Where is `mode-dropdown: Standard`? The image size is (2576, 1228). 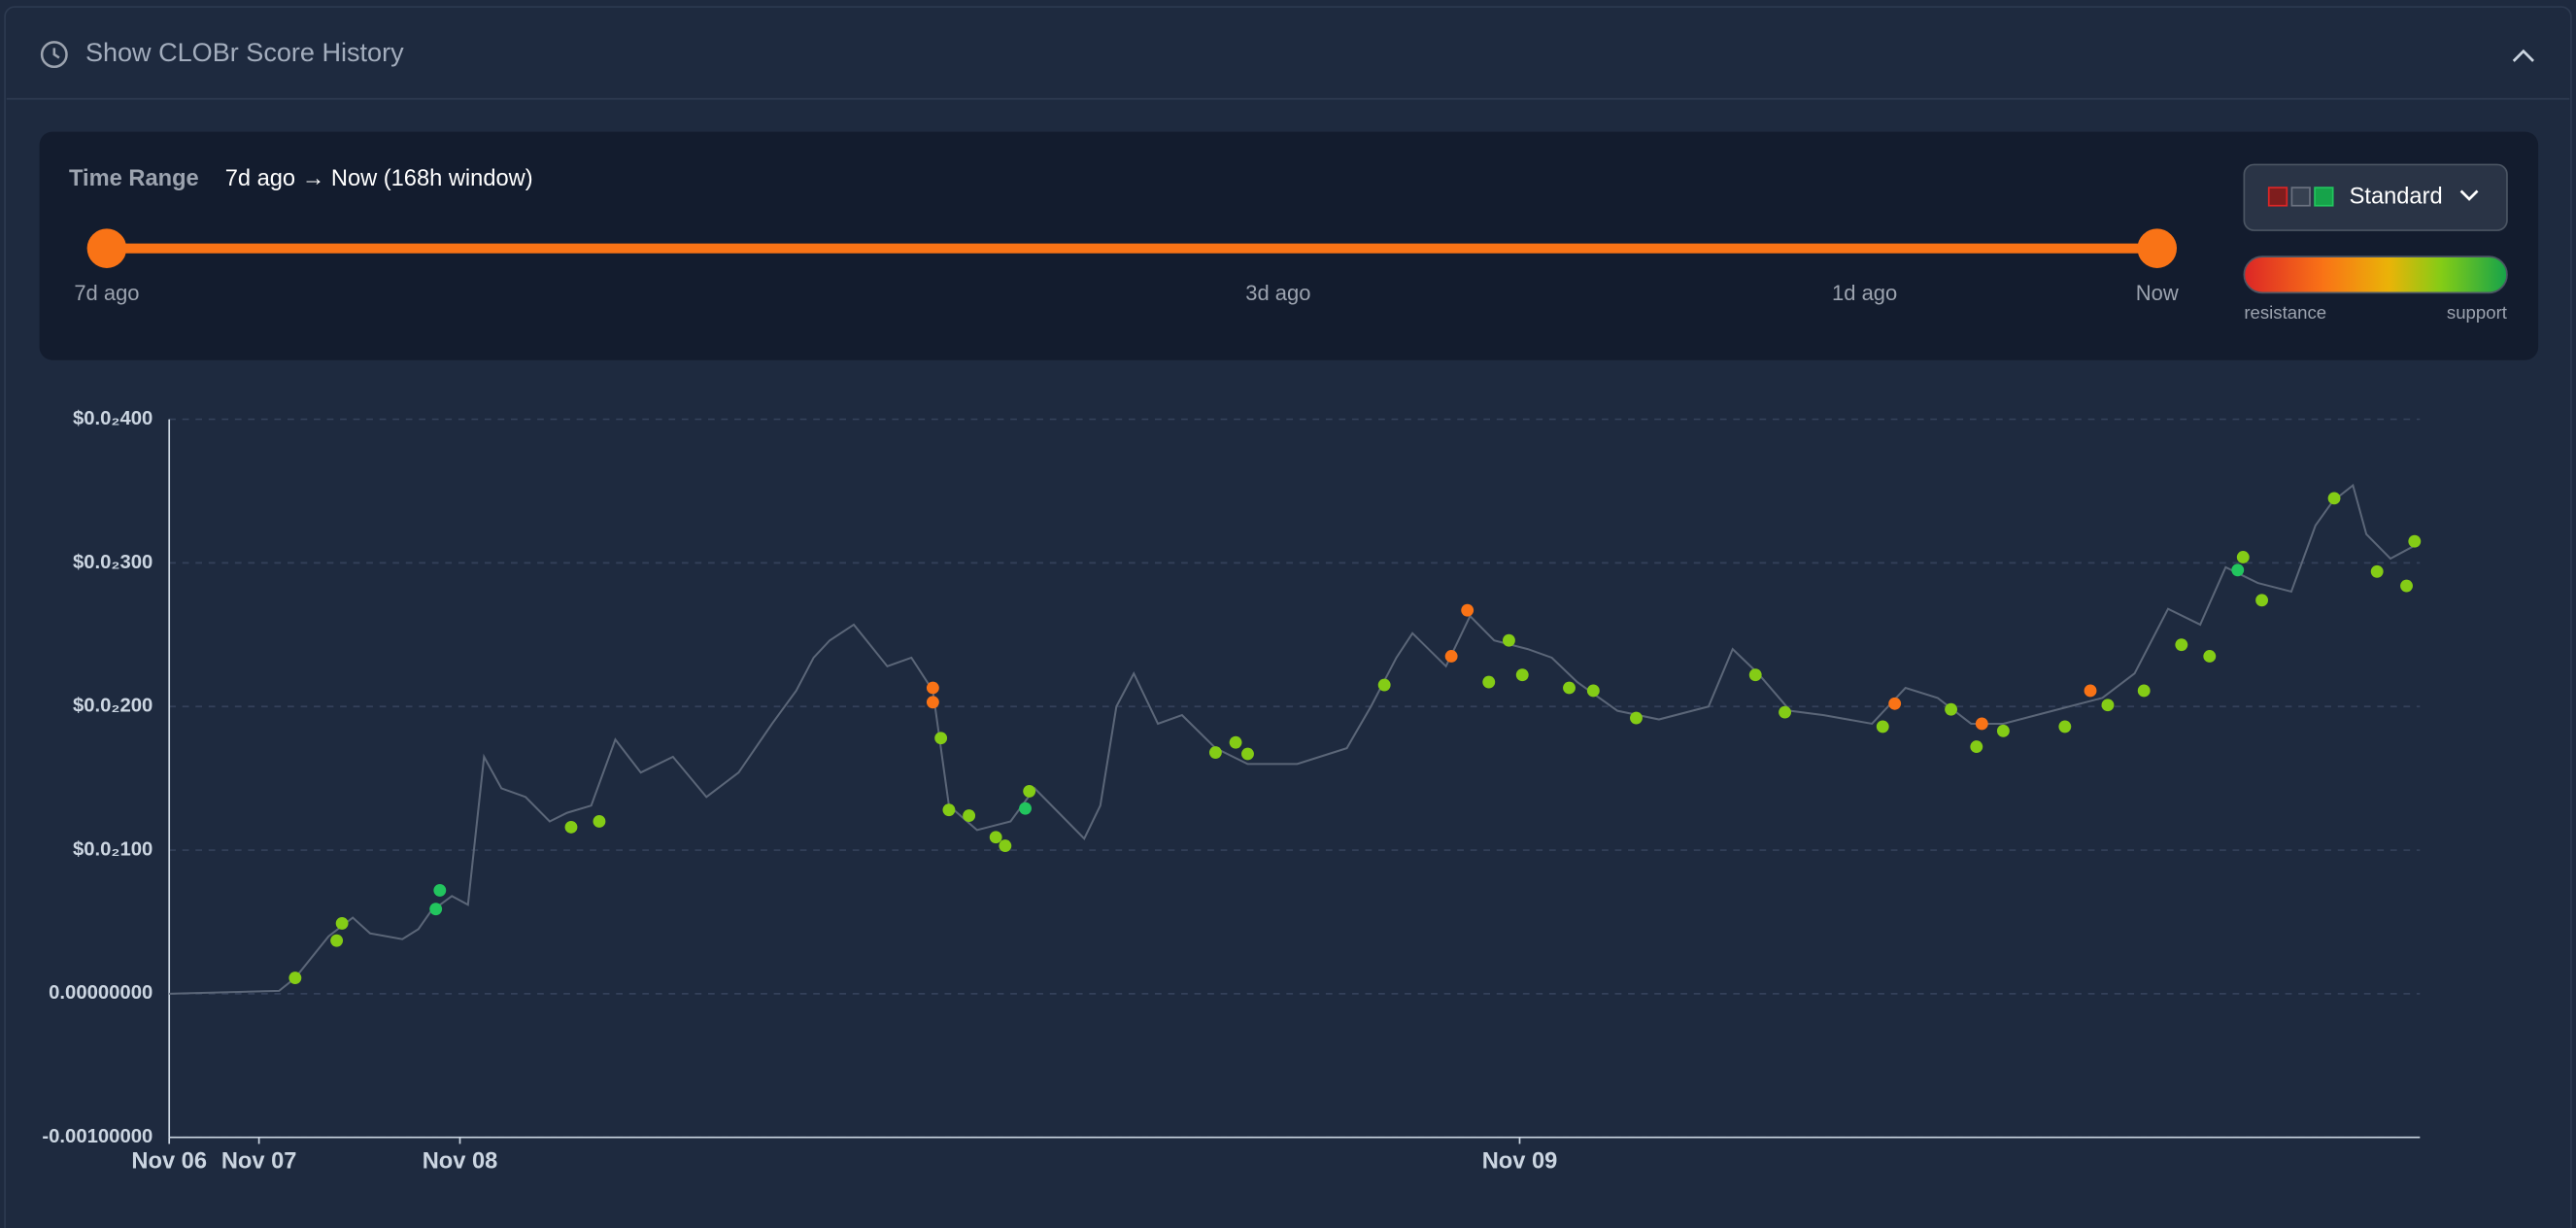 mode-dropdown: Standard is located at coordinates (2375, 197).